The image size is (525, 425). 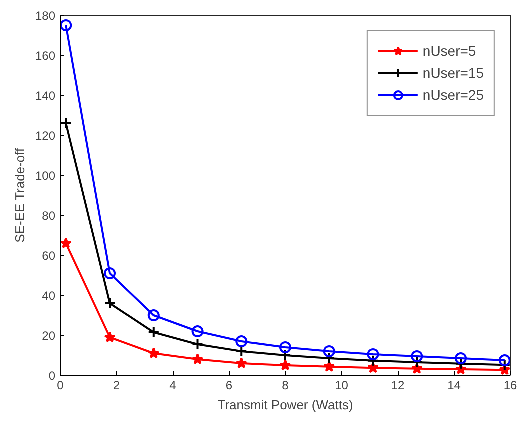 What do you see at coordinates (45, 136) in the screenshot?
I see `y-tick-label: 120` at bounding box center [45, 136].